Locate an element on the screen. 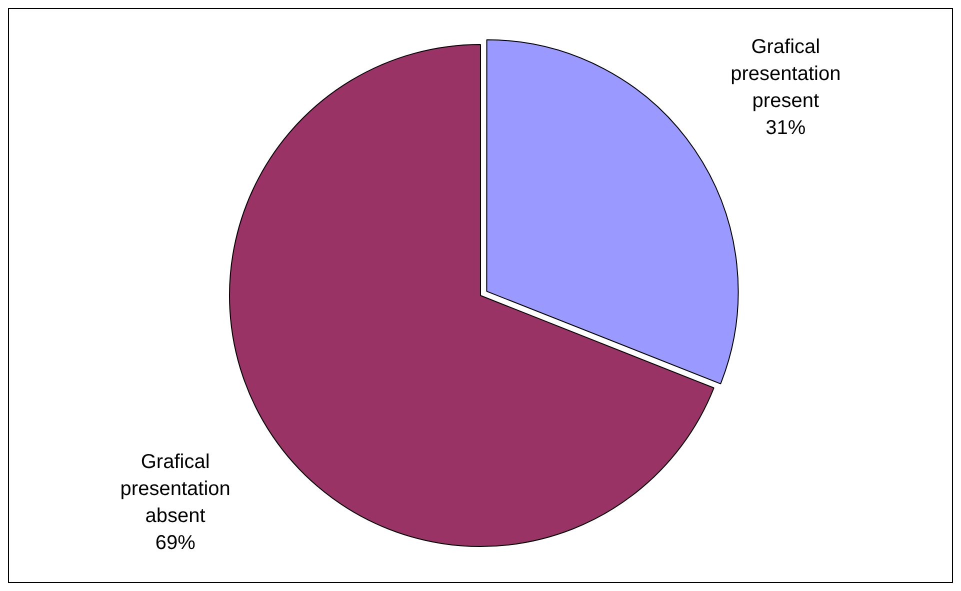 The height and width of the screenshot is (591, 961). slice-label: Grafical presentation absent is located at coordinates (175, 488).